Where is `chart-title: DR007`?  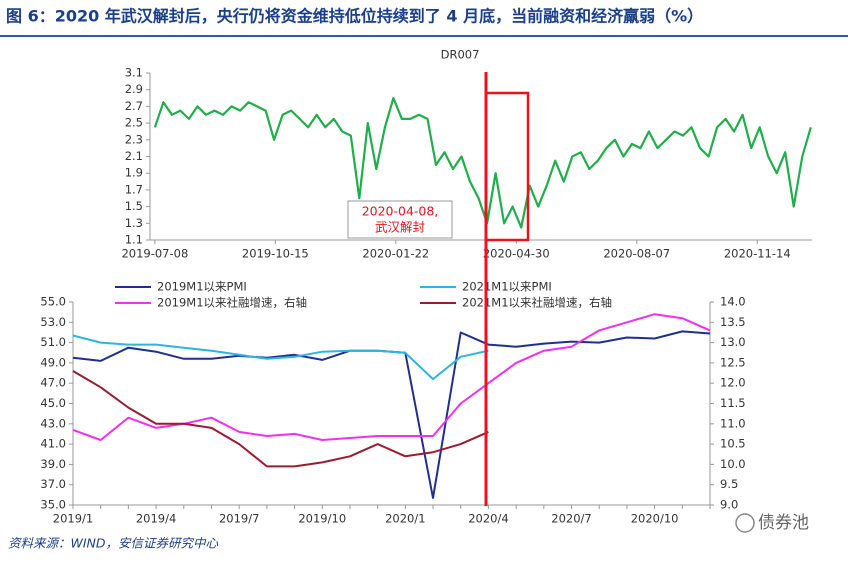 chart-title: DR007 is located at coordinates (460, 55).